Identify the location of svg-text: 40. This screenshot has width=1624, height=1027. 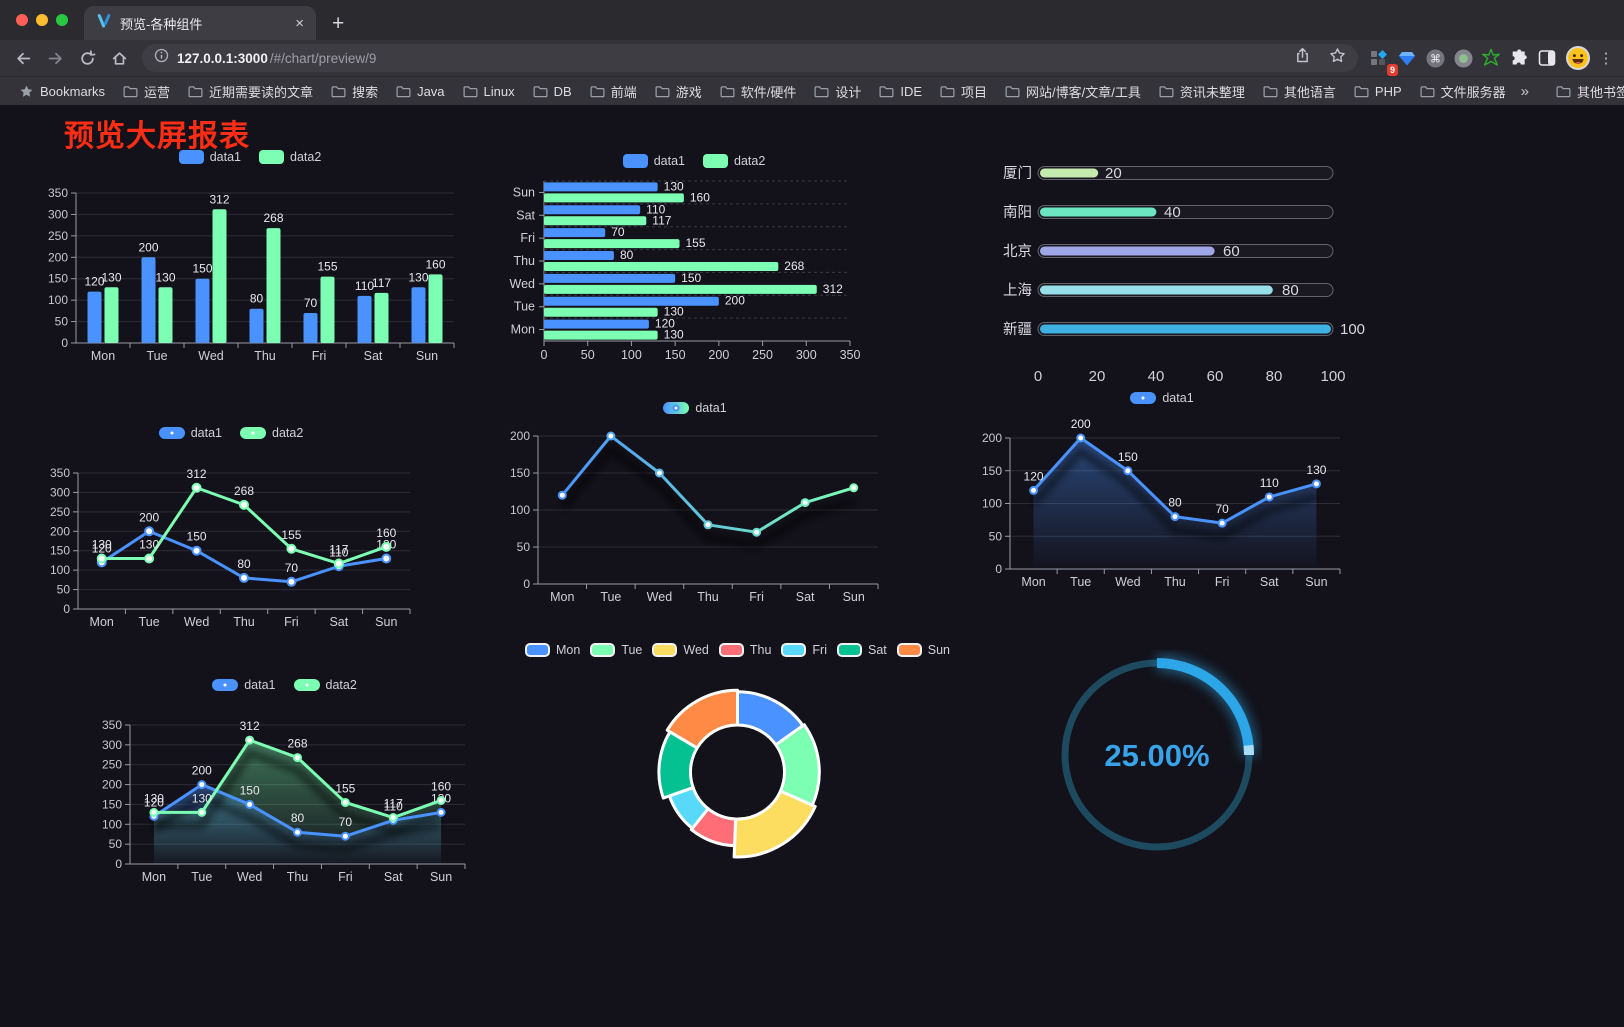
(1172, 212).